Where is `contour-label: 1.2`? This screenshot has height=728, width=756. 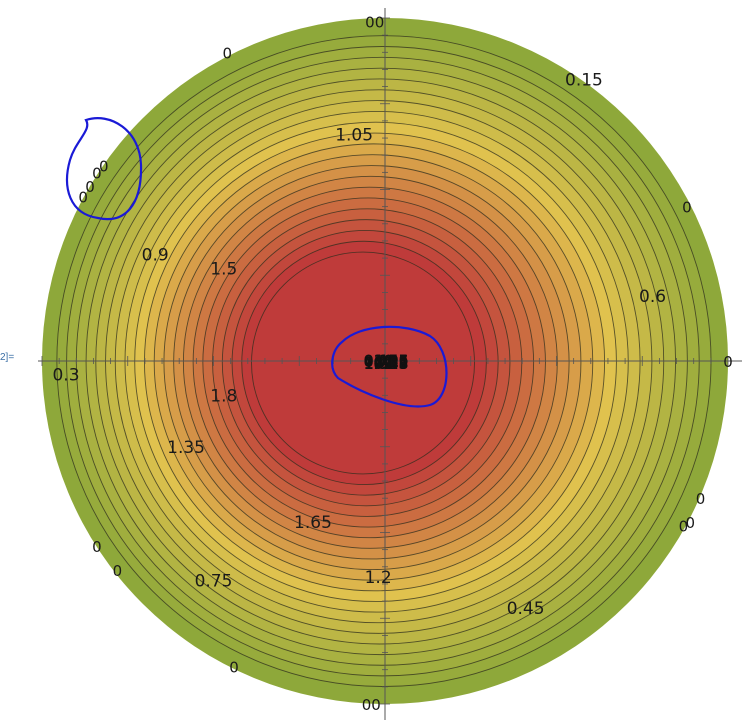
contour-label: 1.2 is located at coordinates (378, 578).